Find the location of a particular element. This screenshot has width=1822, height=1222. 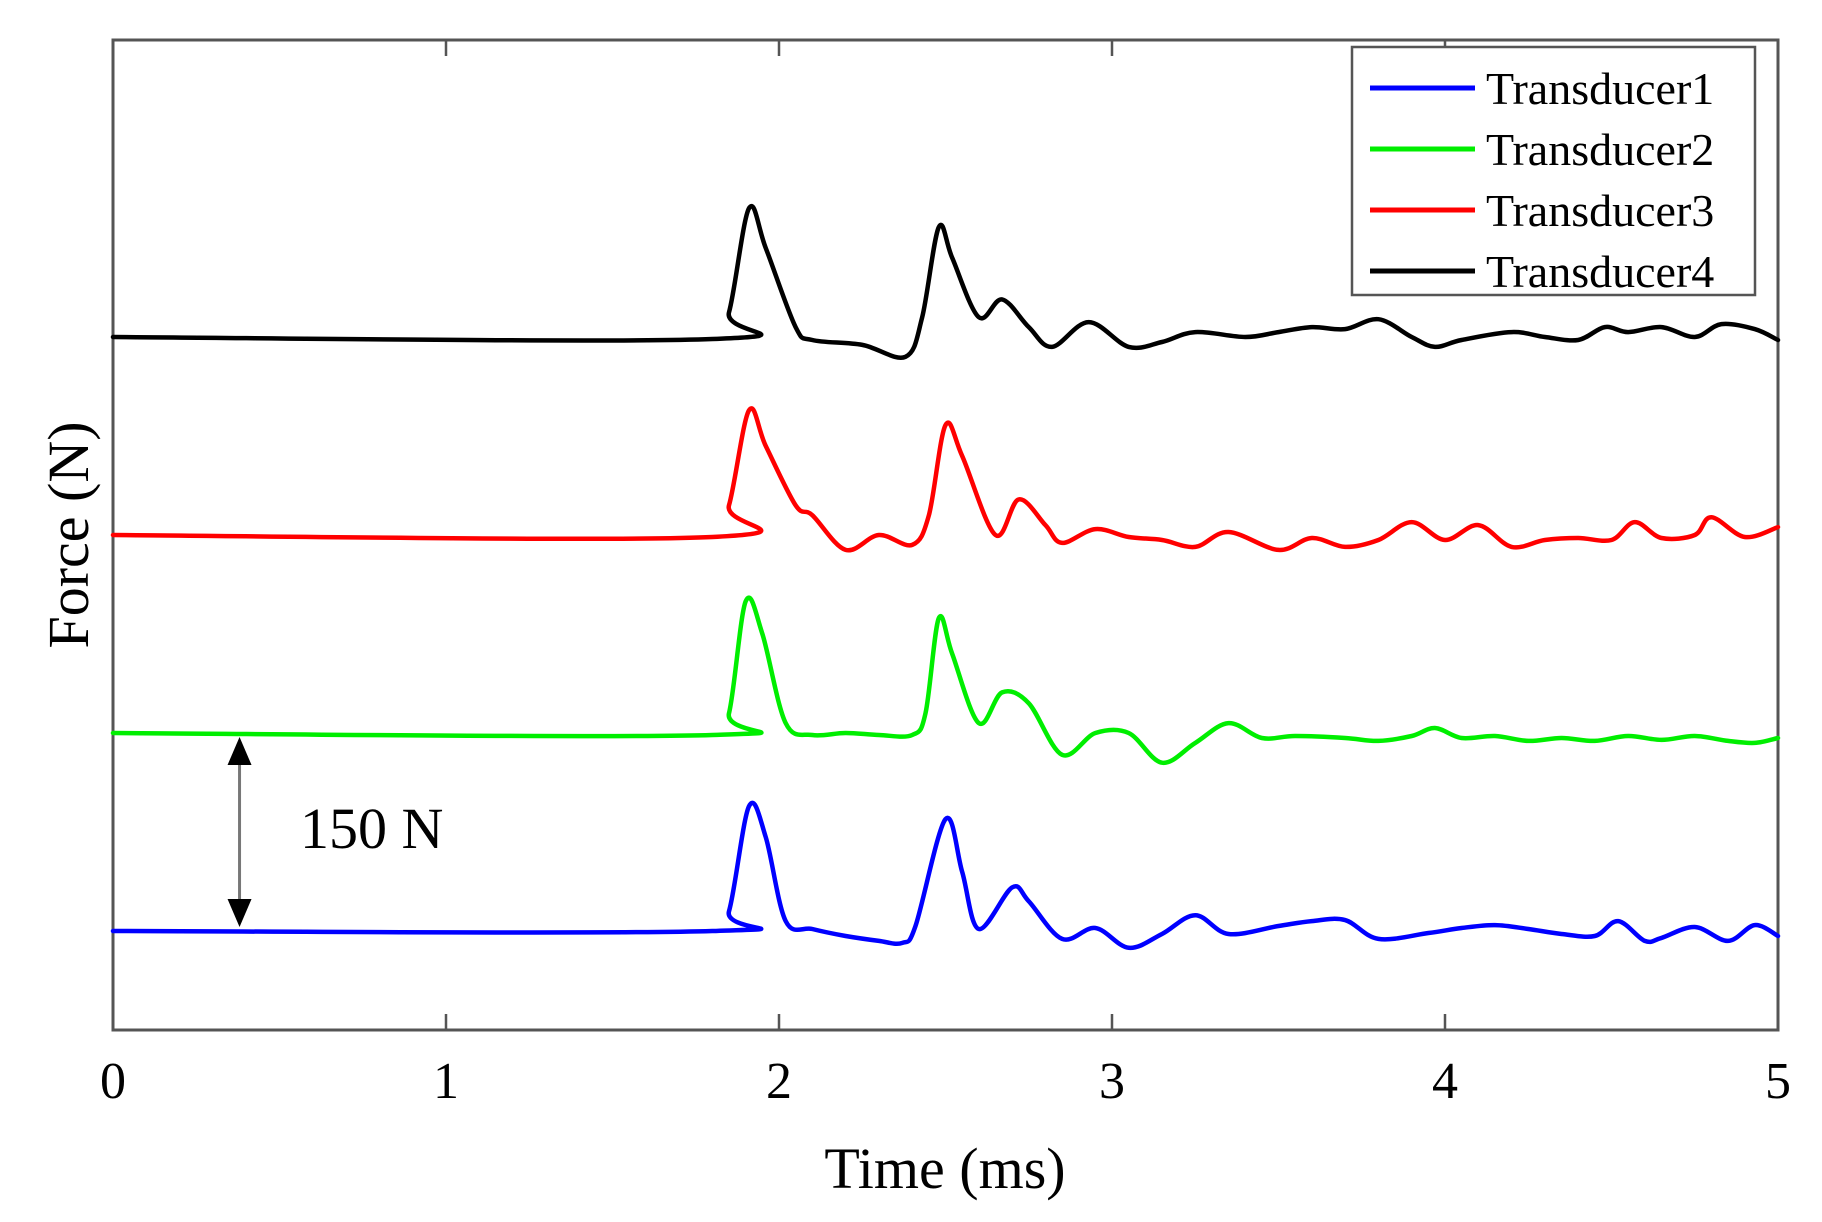

series-line-transducer2 is located at coordinates (945, 680).